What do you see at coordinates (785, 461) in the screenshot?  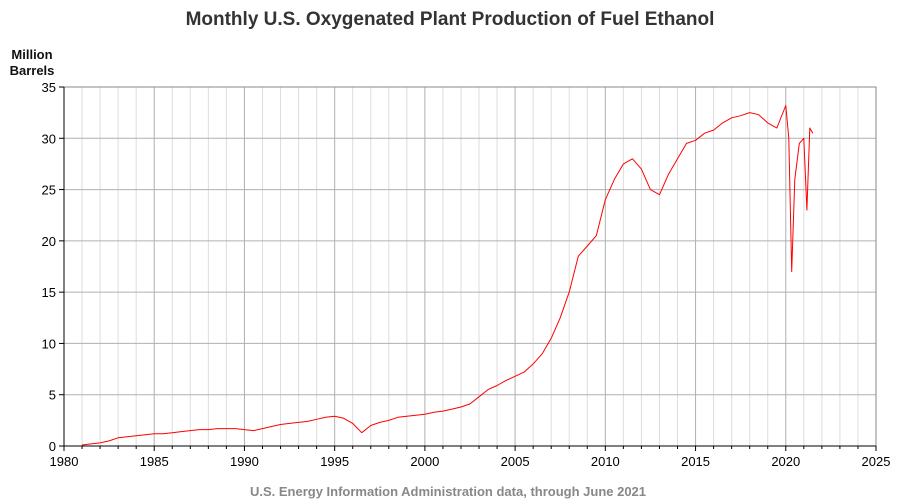 I see `x-tick-label: 2020` at bounding box center [785, 461].